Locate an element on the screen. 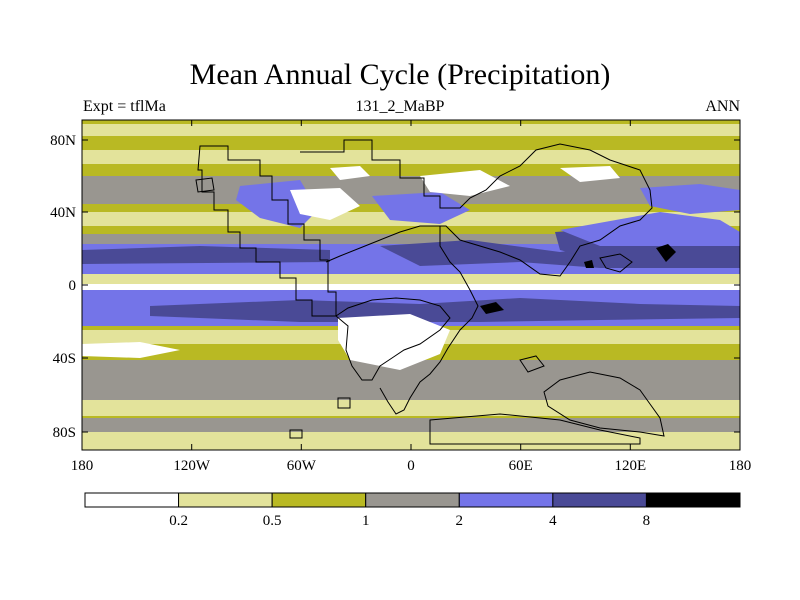 This screenshot has width=800, height=600. x-tick-label: 60E is located at coordinates (521, 466).